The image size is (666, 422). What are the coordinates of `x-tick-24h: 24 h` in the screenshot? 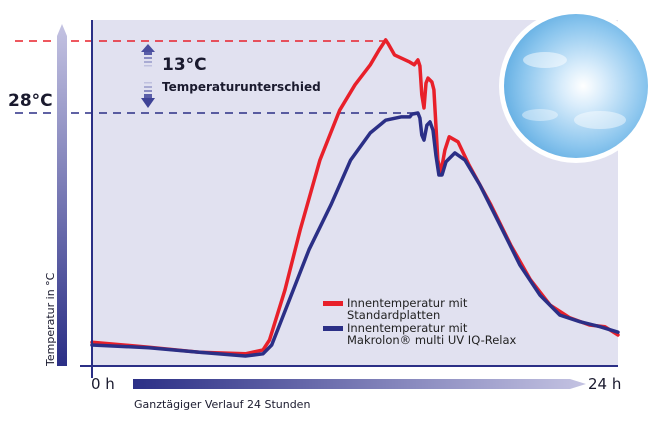 It's located at (605, 384).